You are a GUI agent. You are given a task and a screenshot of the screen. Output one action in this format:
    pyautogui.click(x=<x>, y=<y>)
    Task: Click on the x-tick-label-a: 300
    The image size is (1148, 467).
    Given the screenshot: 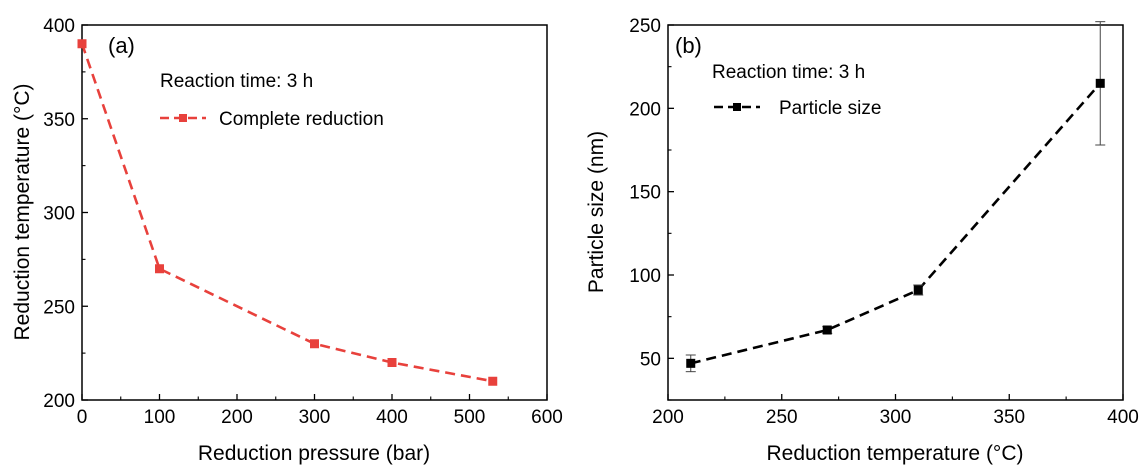 What is the action you would take?
    pyautogui.click(x=315, y=417)
    